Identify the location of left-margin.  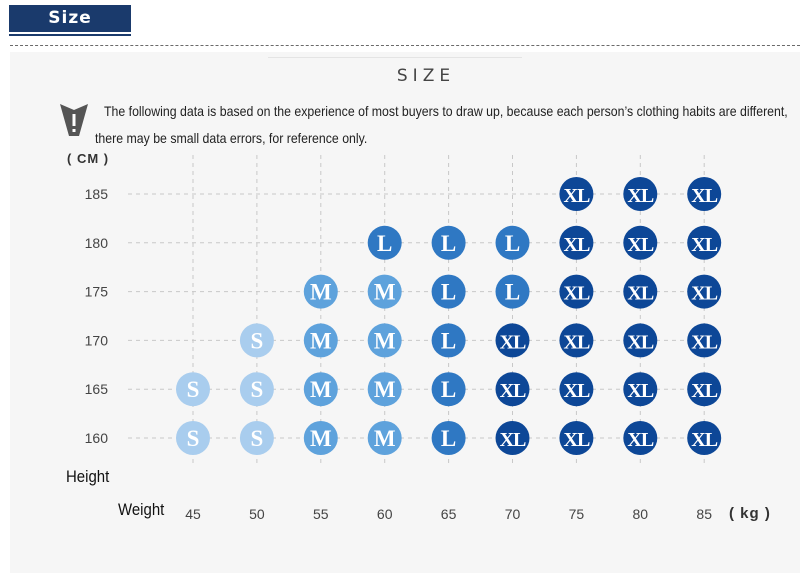
(5, 312).